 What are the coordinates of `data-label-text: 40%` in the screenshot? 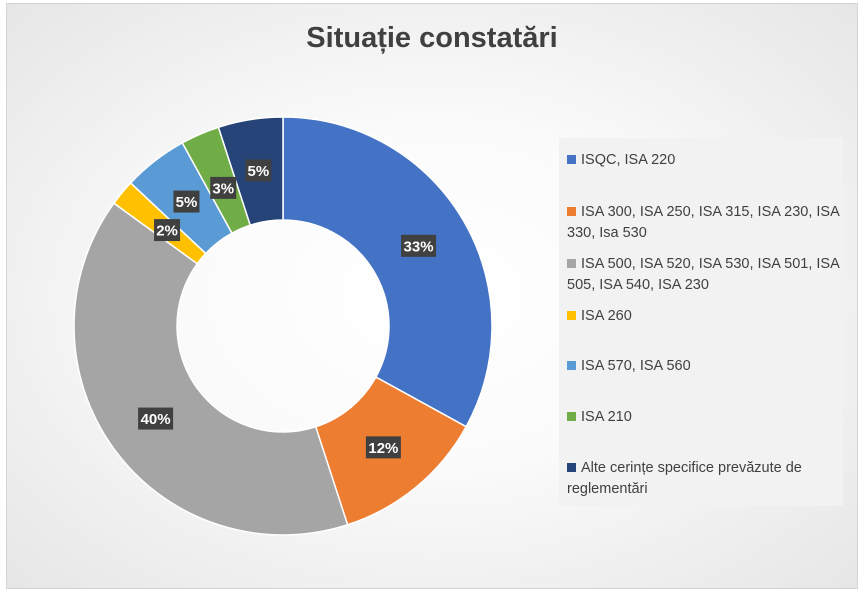 It's located at (156, 419).